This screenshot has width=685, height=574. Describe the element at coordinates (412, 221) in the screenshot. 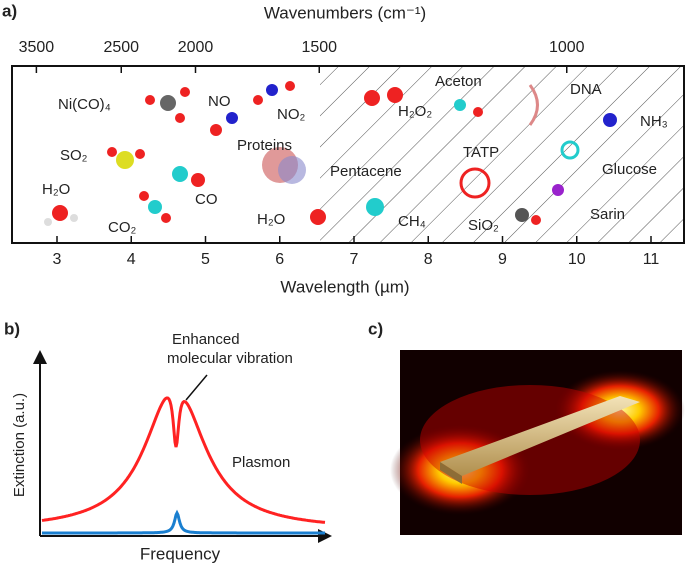

I see `molecule-label: CH₄` at that location.